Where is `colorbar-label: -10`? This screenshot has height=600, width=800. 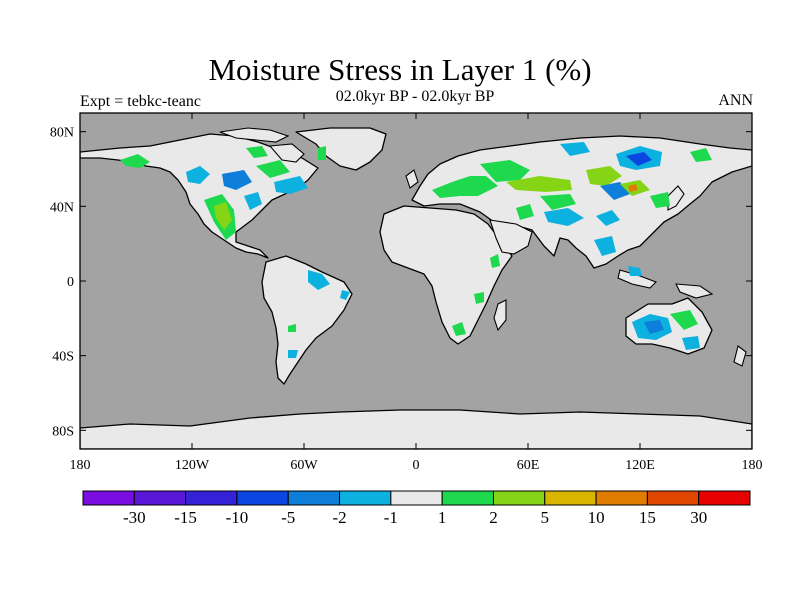
colorbar-label: -10 is located at coordinates (237, 517).